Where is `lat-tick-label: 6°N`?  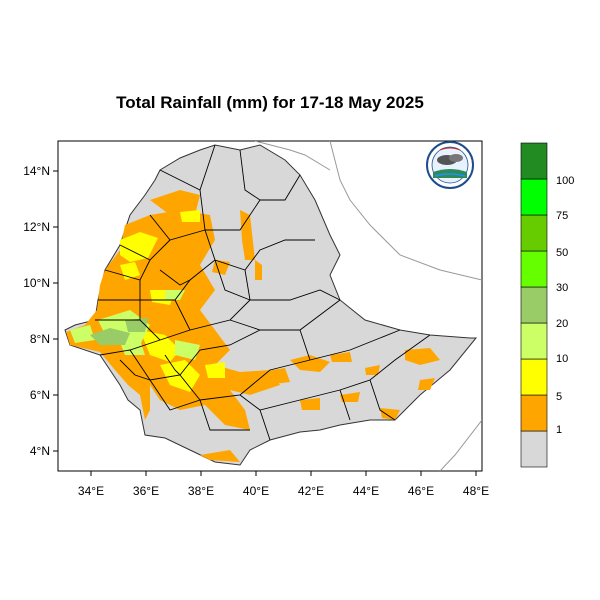 lat-tick-label: 6°N is located at coordinates (40, 395).